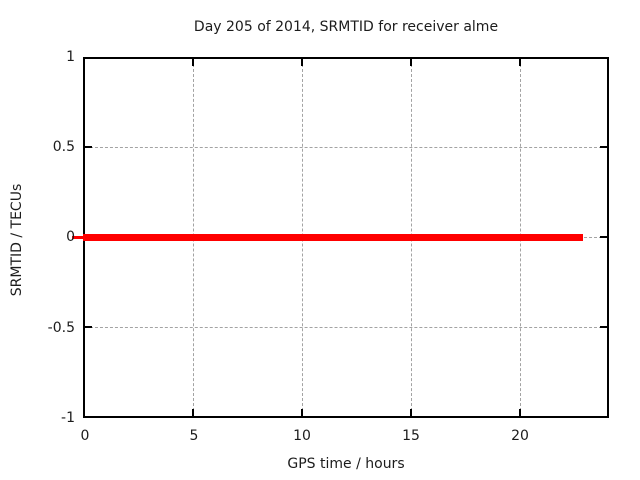 This screenshot has width=640, height=480. I want to click on y-tick-mark-right--0.5, so click(603, 327).